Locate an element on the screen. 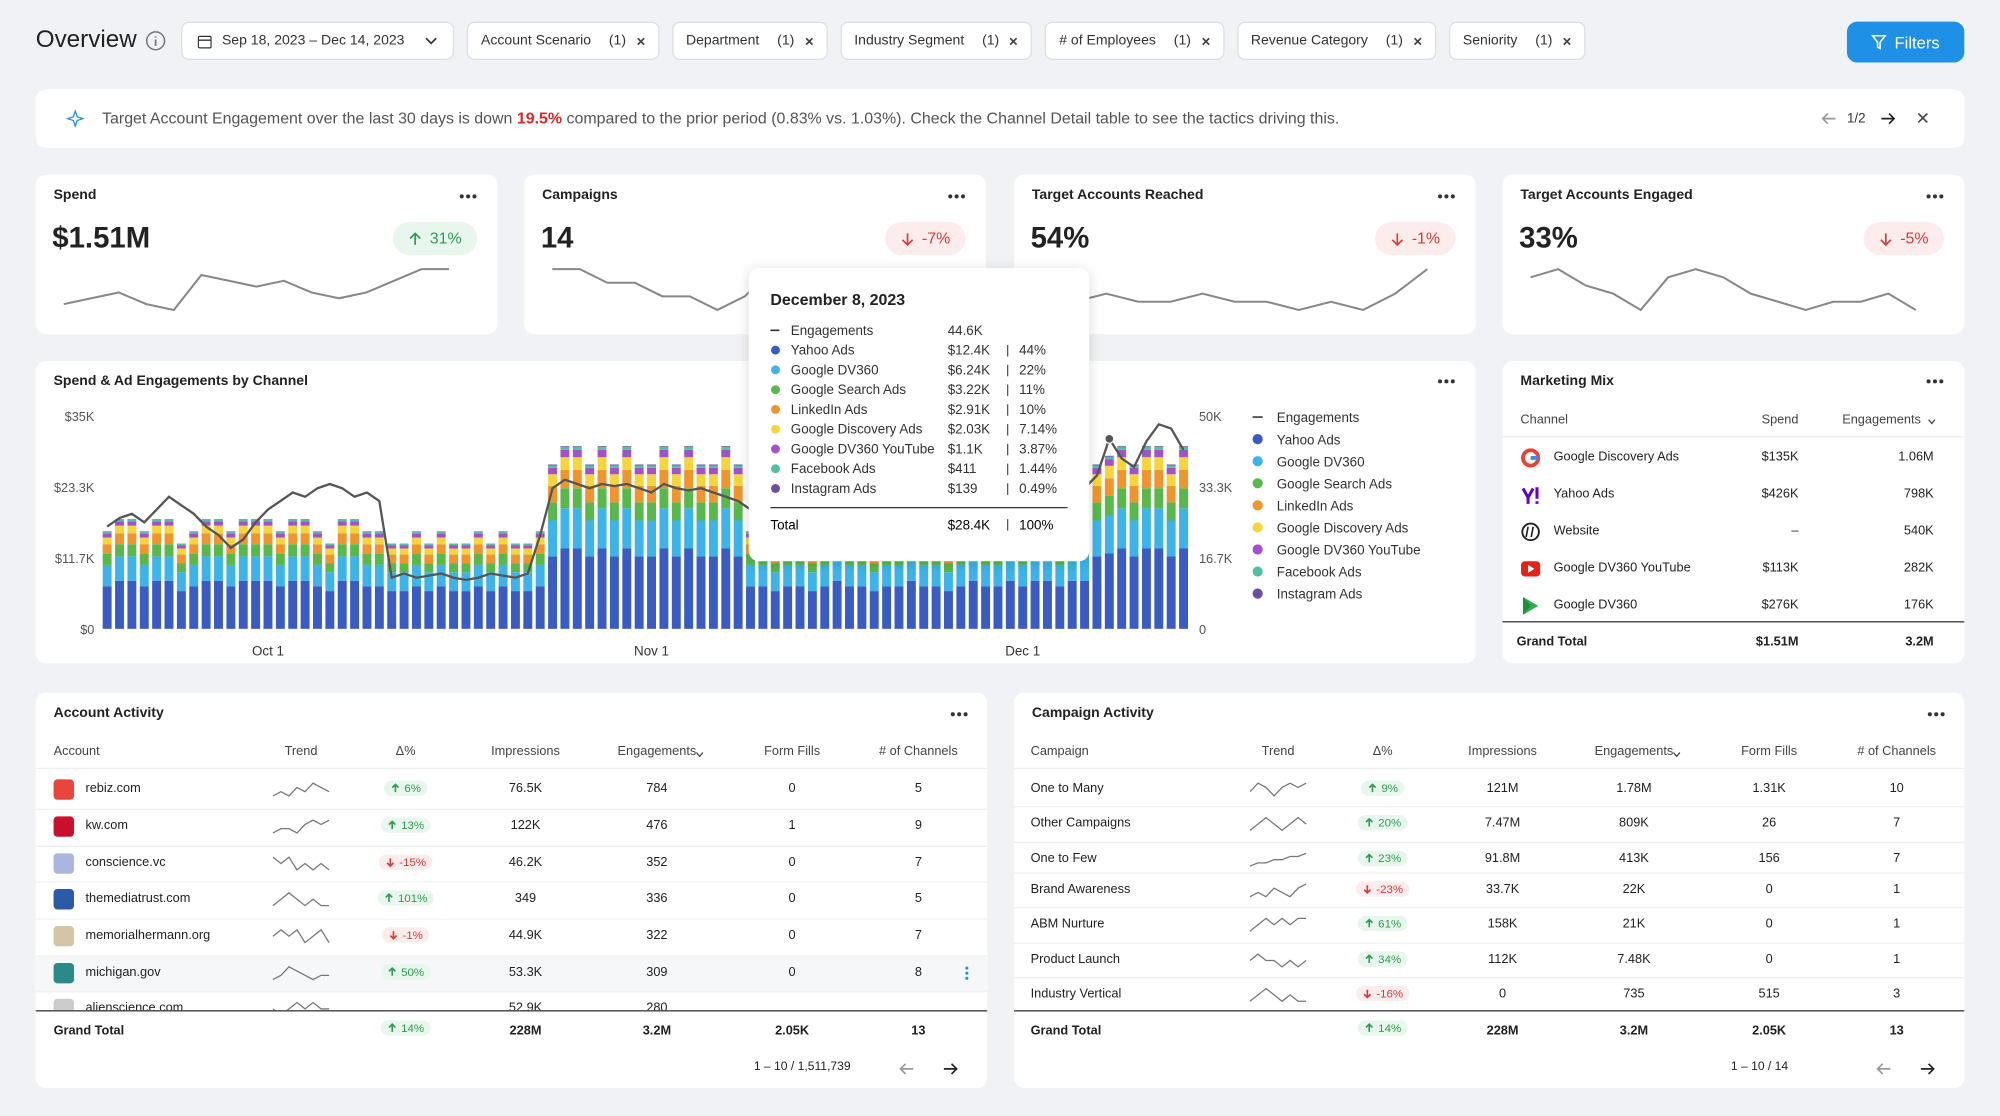 This screenshot has height=1116, width=2000. kpi-label: Campaigns is located at coordinates (580, 195).